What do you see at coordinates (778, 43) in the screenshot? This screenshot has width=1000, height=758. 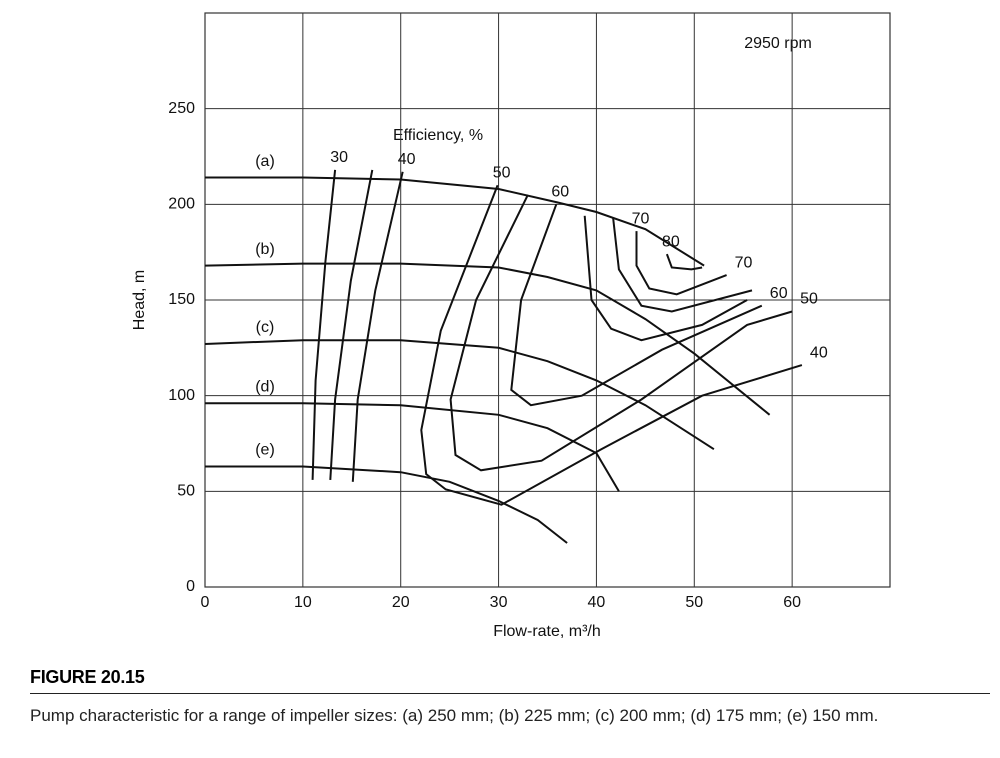 I see `annotation: 2950 rpm` at bounding box center [778, 43].